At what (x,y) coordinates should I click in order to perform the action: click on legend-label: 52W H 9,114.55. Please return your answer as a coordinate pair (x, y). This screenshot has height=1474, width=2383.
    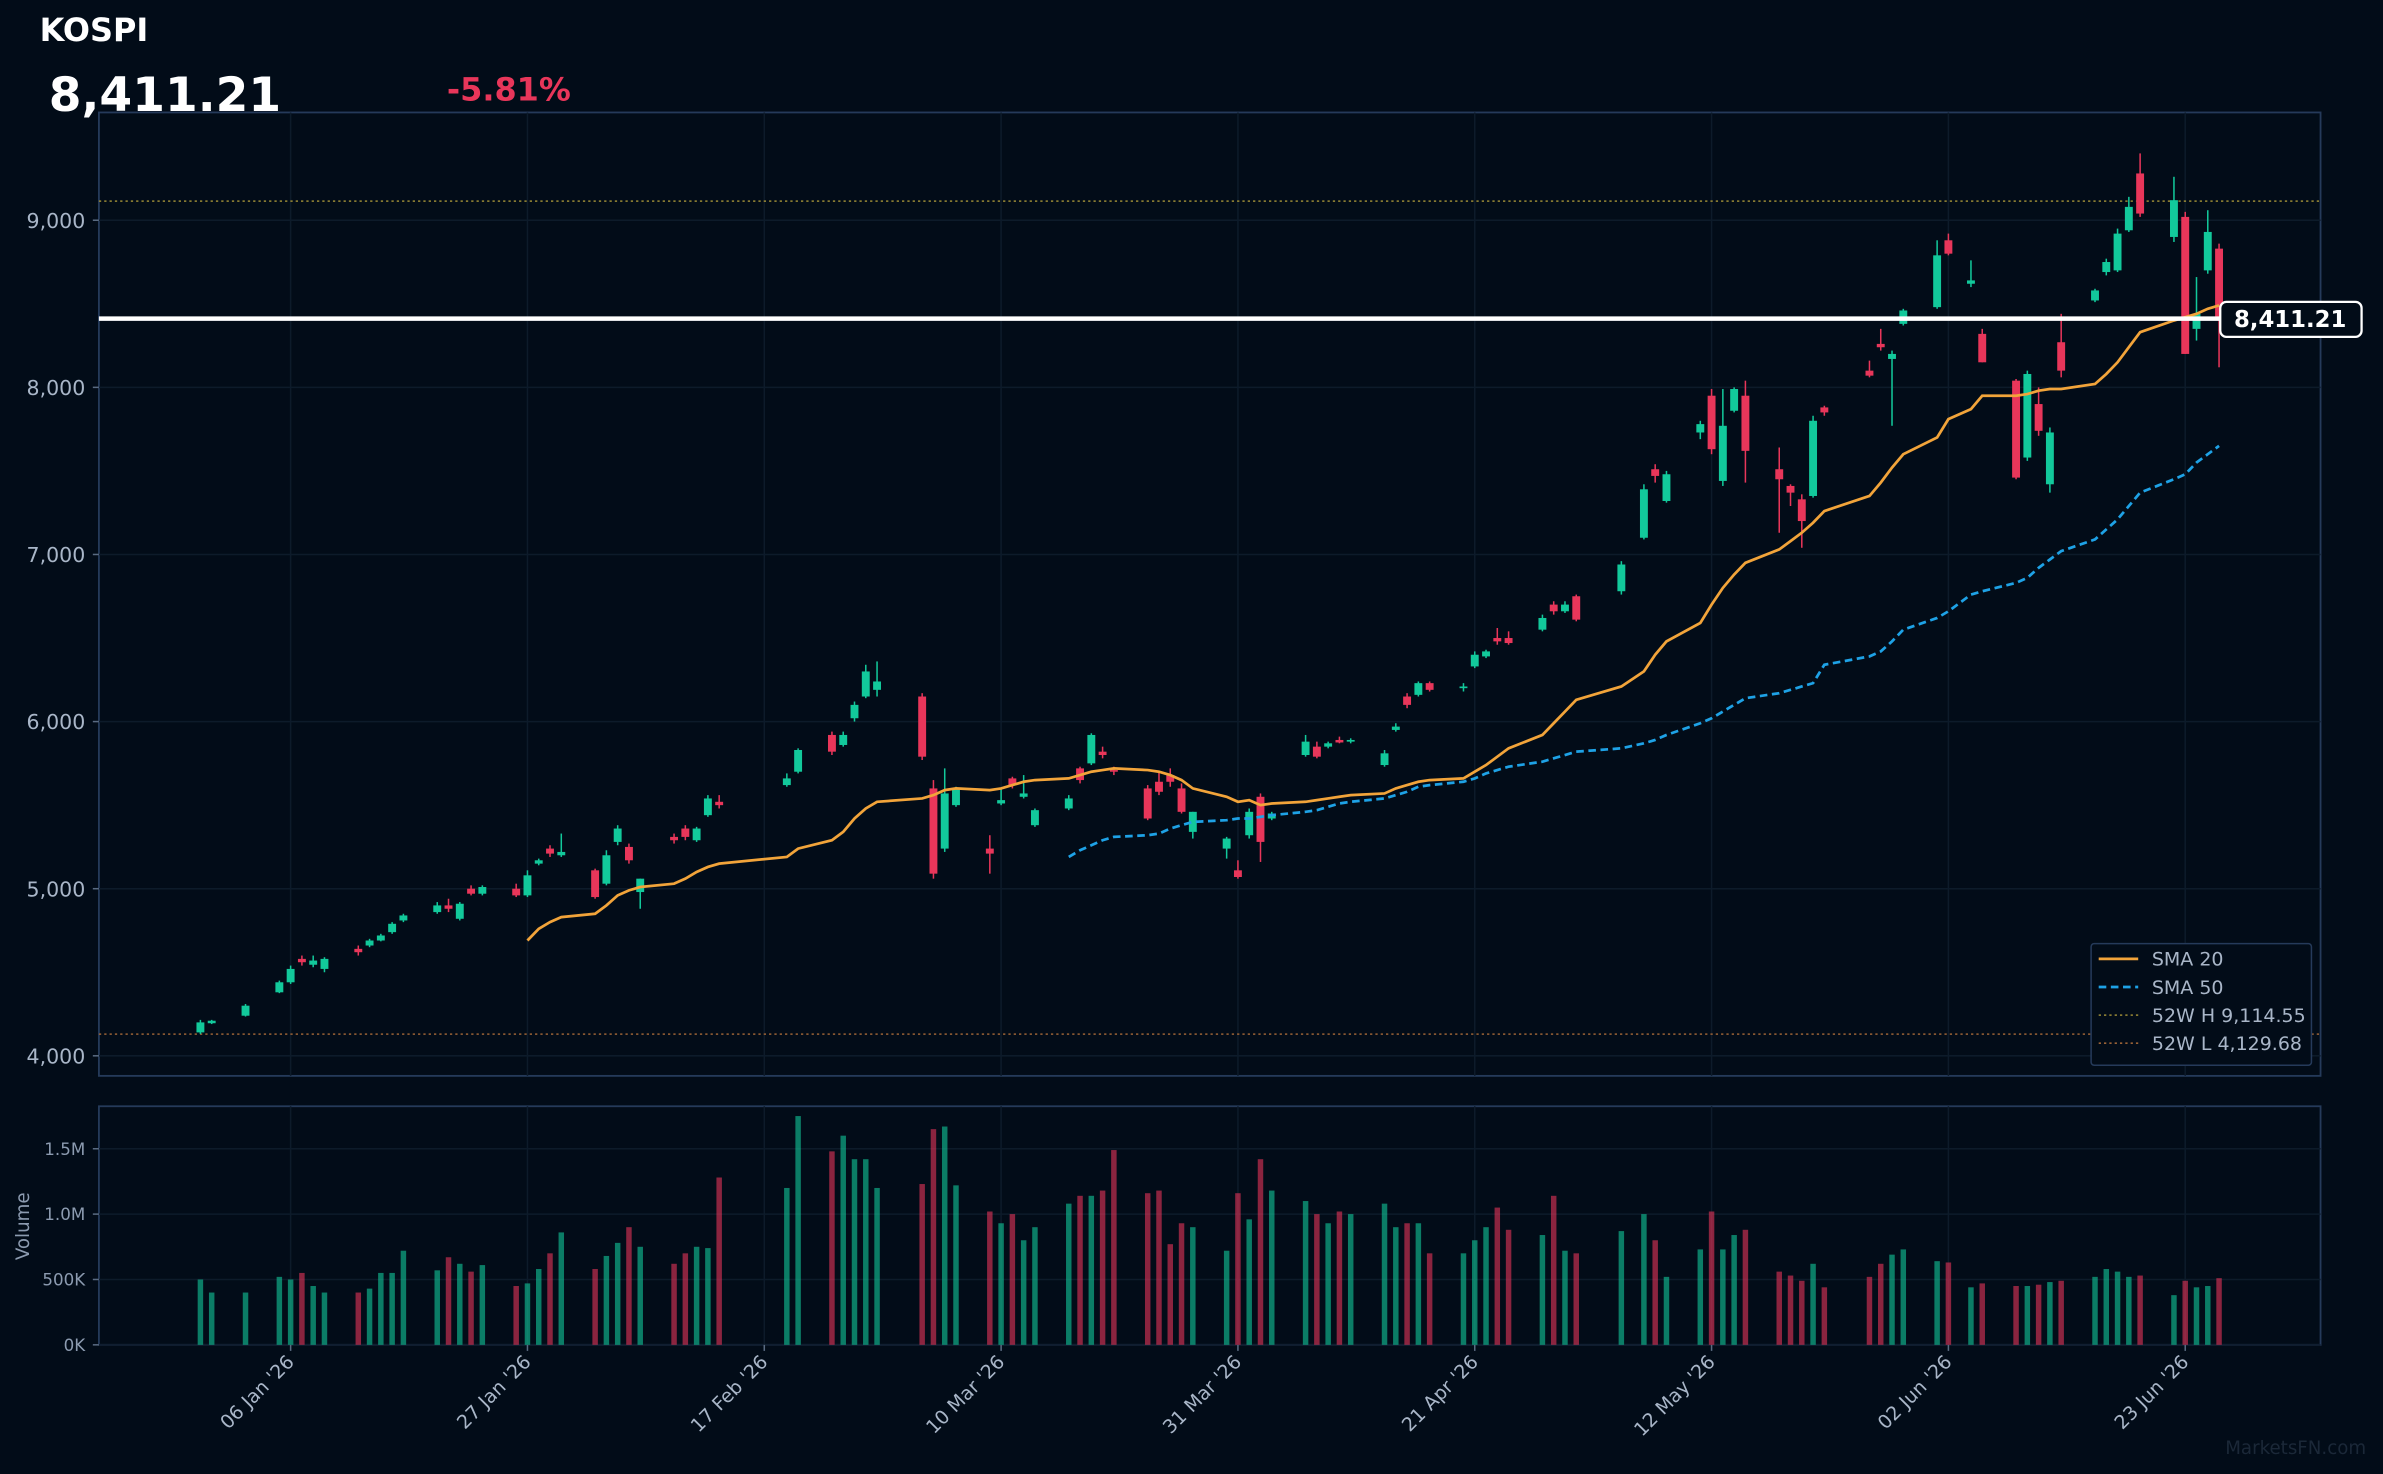
    Looking at the image, I should click on (2229, 1016).